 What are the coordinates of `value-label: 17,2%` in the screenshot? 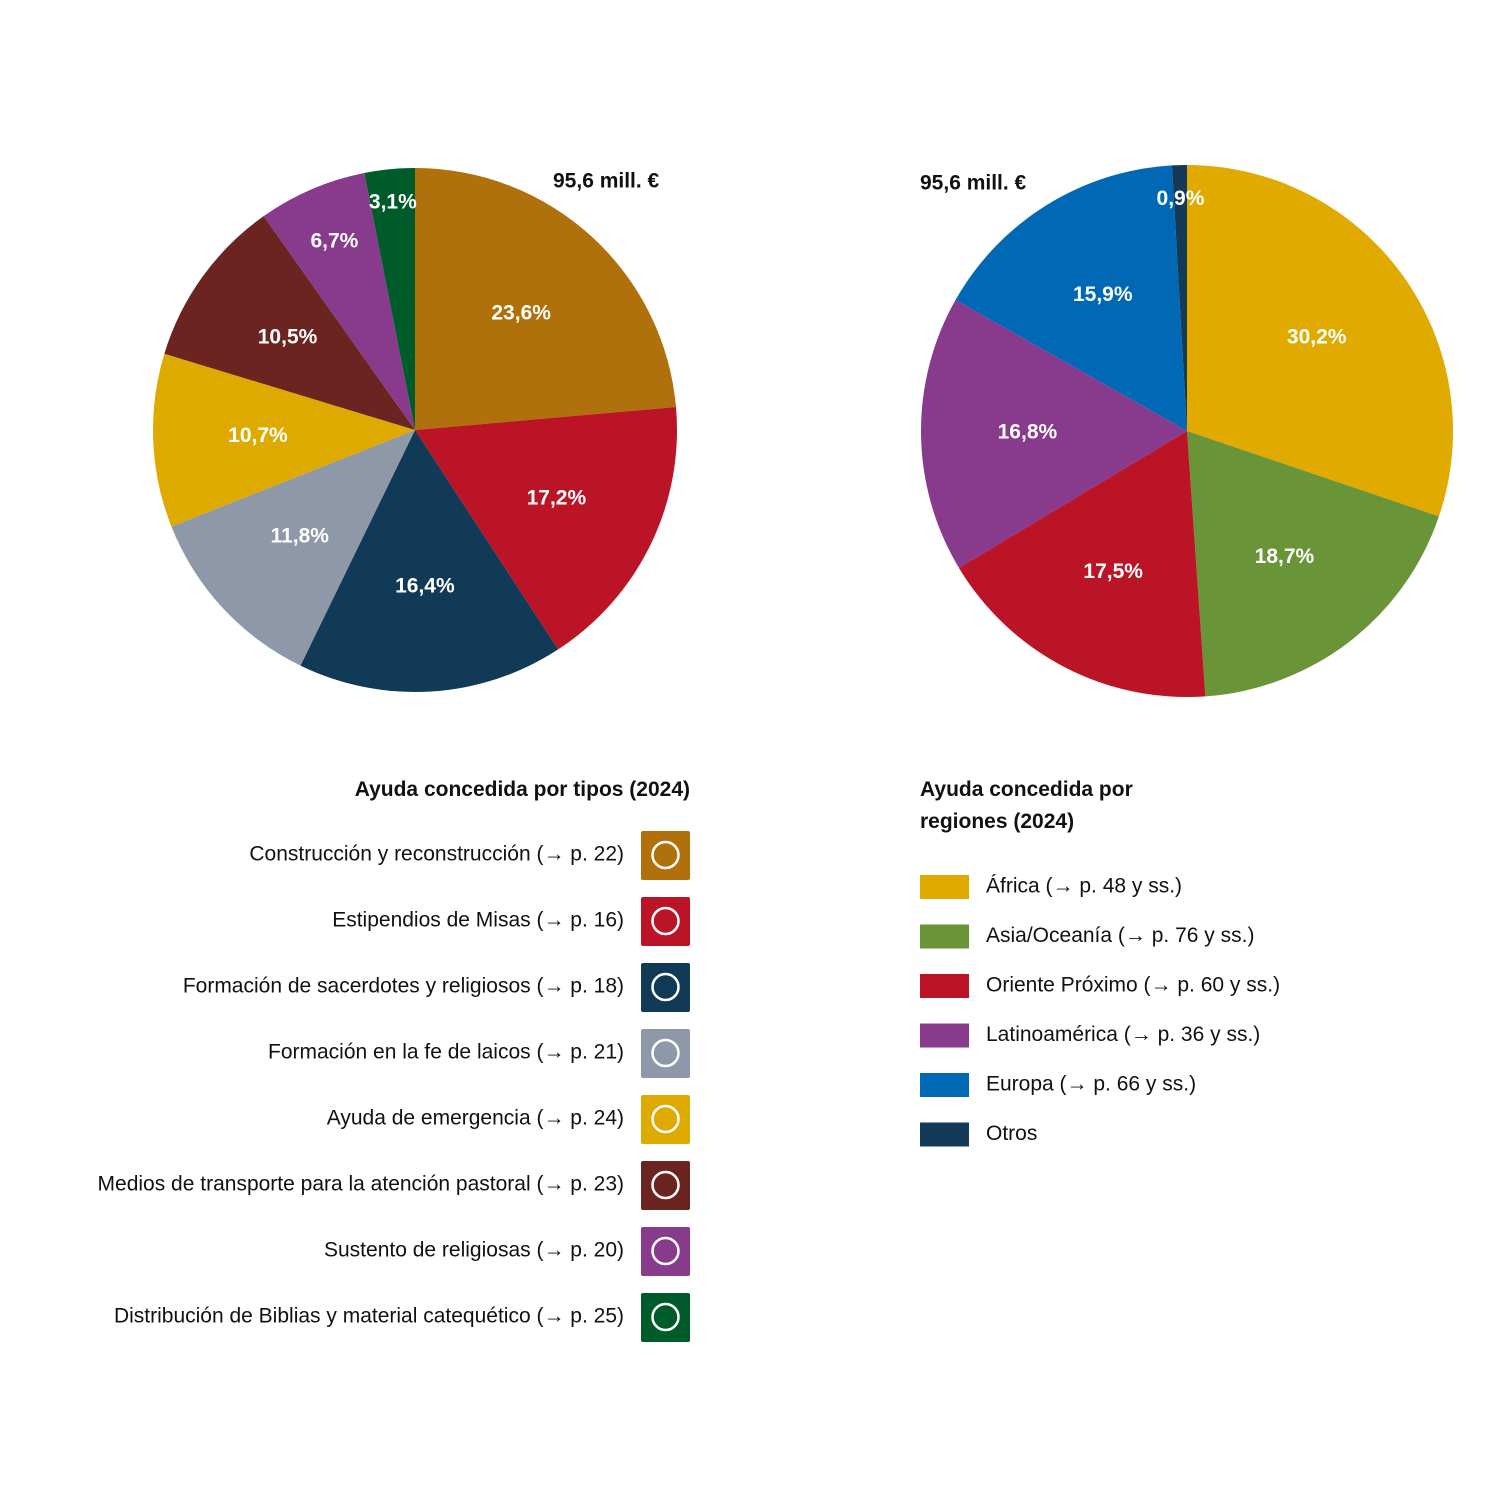 It's located at (557, 497).